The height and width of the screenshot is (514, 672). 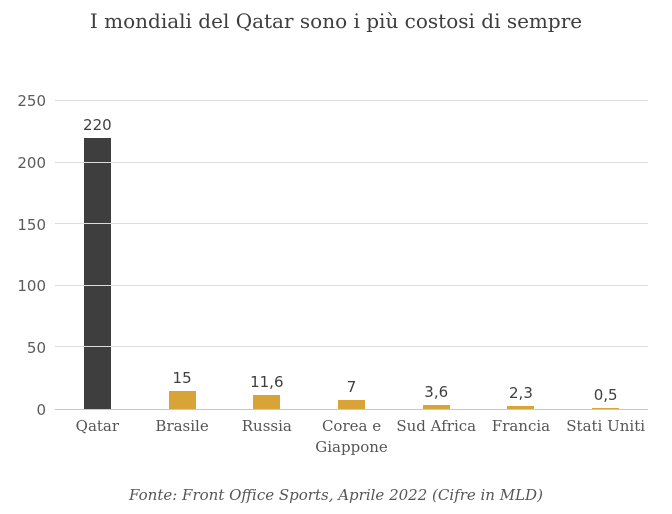 I want to click on y-tick-label-150: 150, so click(x=31, y=224).